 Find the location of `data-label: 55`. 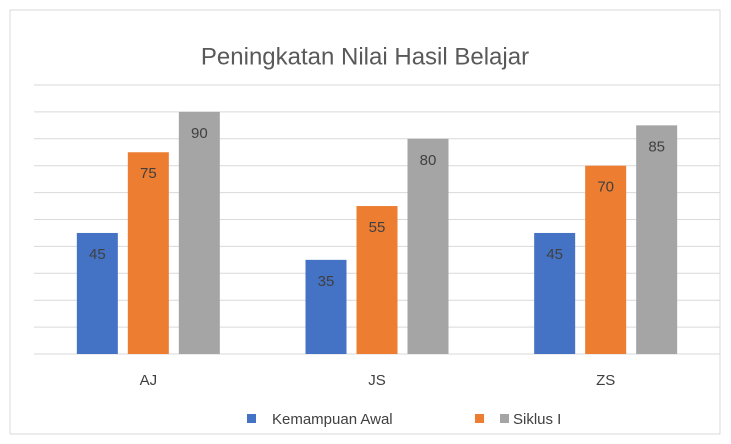

data-label: 55 is located at coordinates (377, 227).